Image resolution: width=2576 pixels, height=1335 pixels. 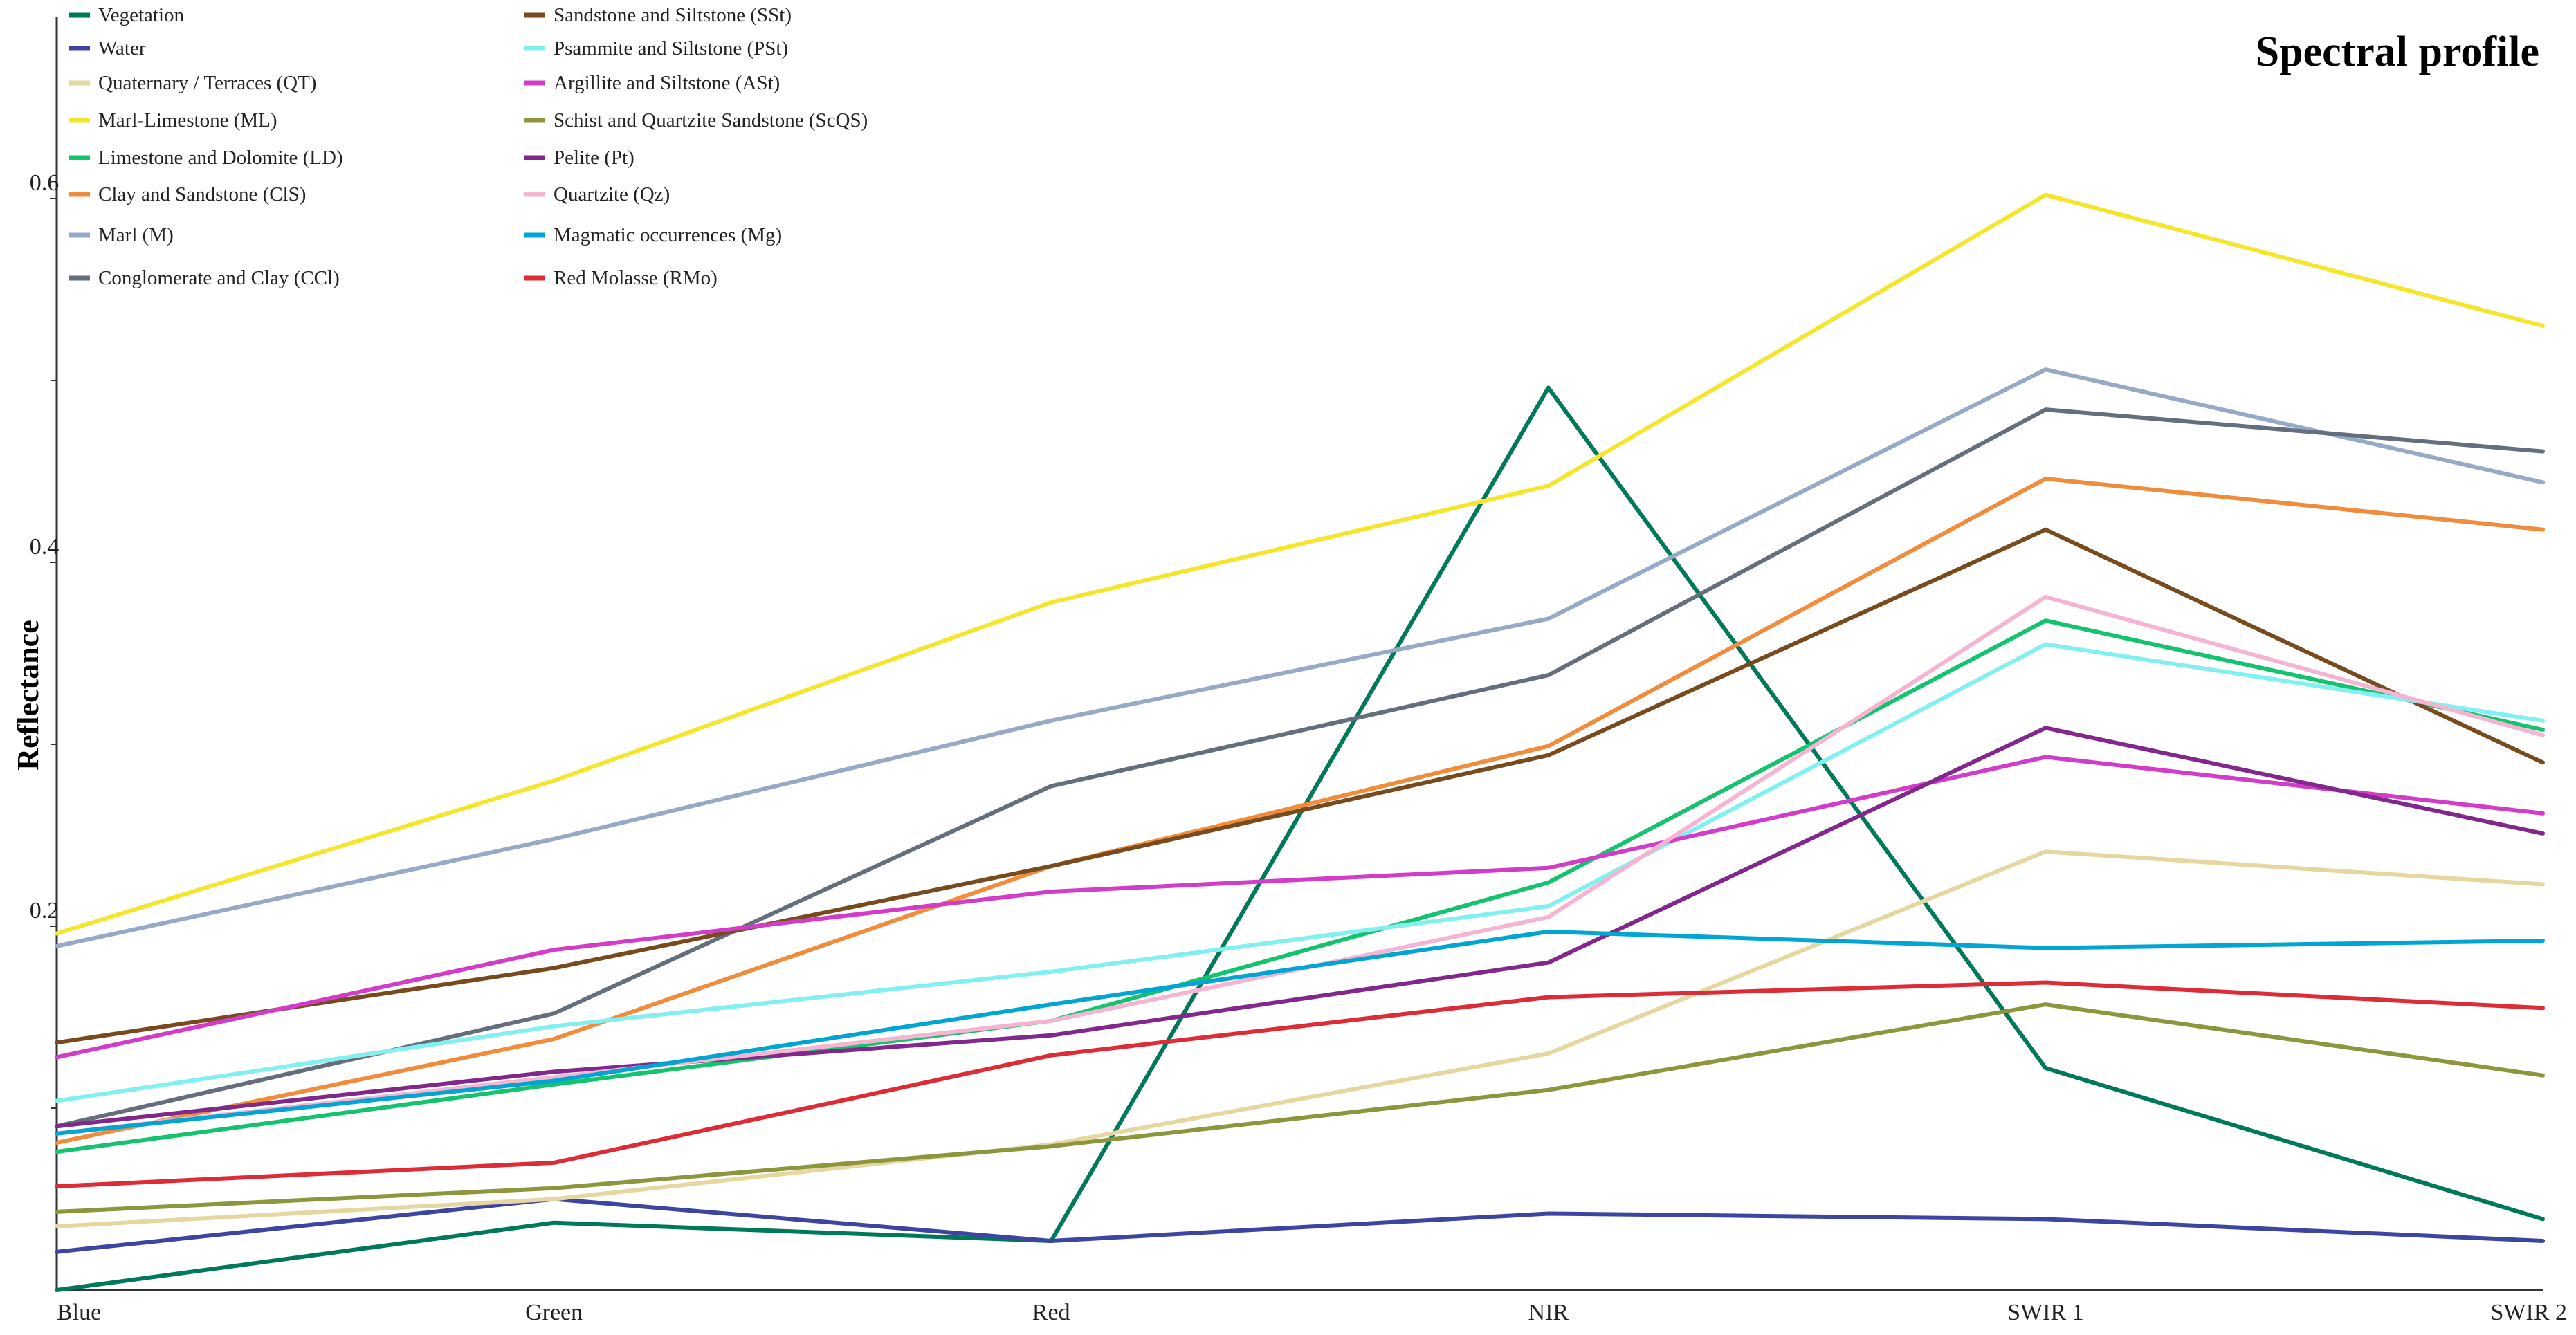 I want to click on x-tick-label: SWIR 2, so click(x=2530, y=1312).